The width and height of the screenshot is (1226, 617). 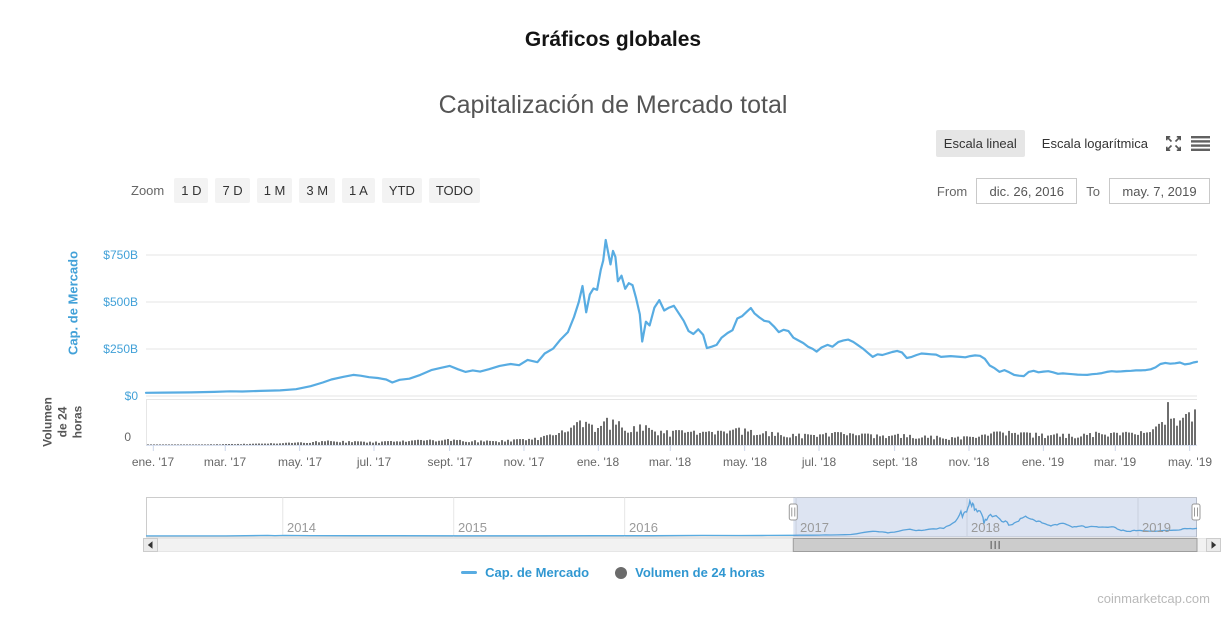 What do you see at coordinates (150, 545) in the screenshot?
I see `scrollbar-left-arrow-icon` at bounding box center [150, 545].